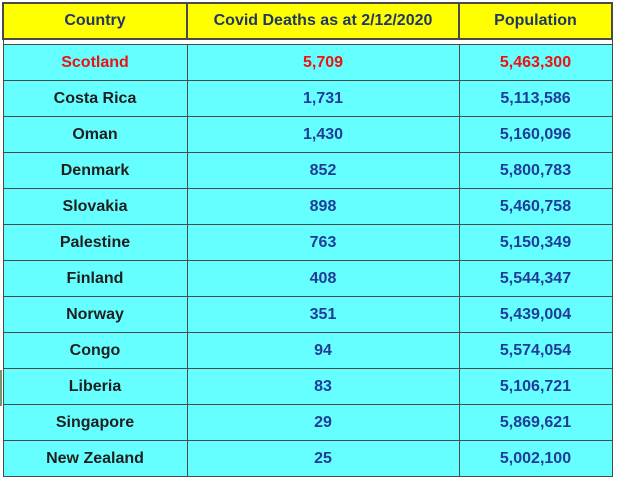 The height and width of the screenshot is (489, 619). I want to click on population-cell: 5,113,586, so click(535, 98).